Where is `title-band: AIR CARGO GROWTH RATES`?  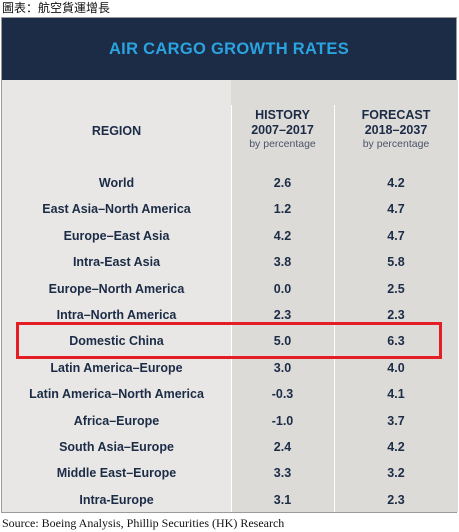 title-band: AIR CARGO GROWTH RATES is located at coordinates (229, 49).